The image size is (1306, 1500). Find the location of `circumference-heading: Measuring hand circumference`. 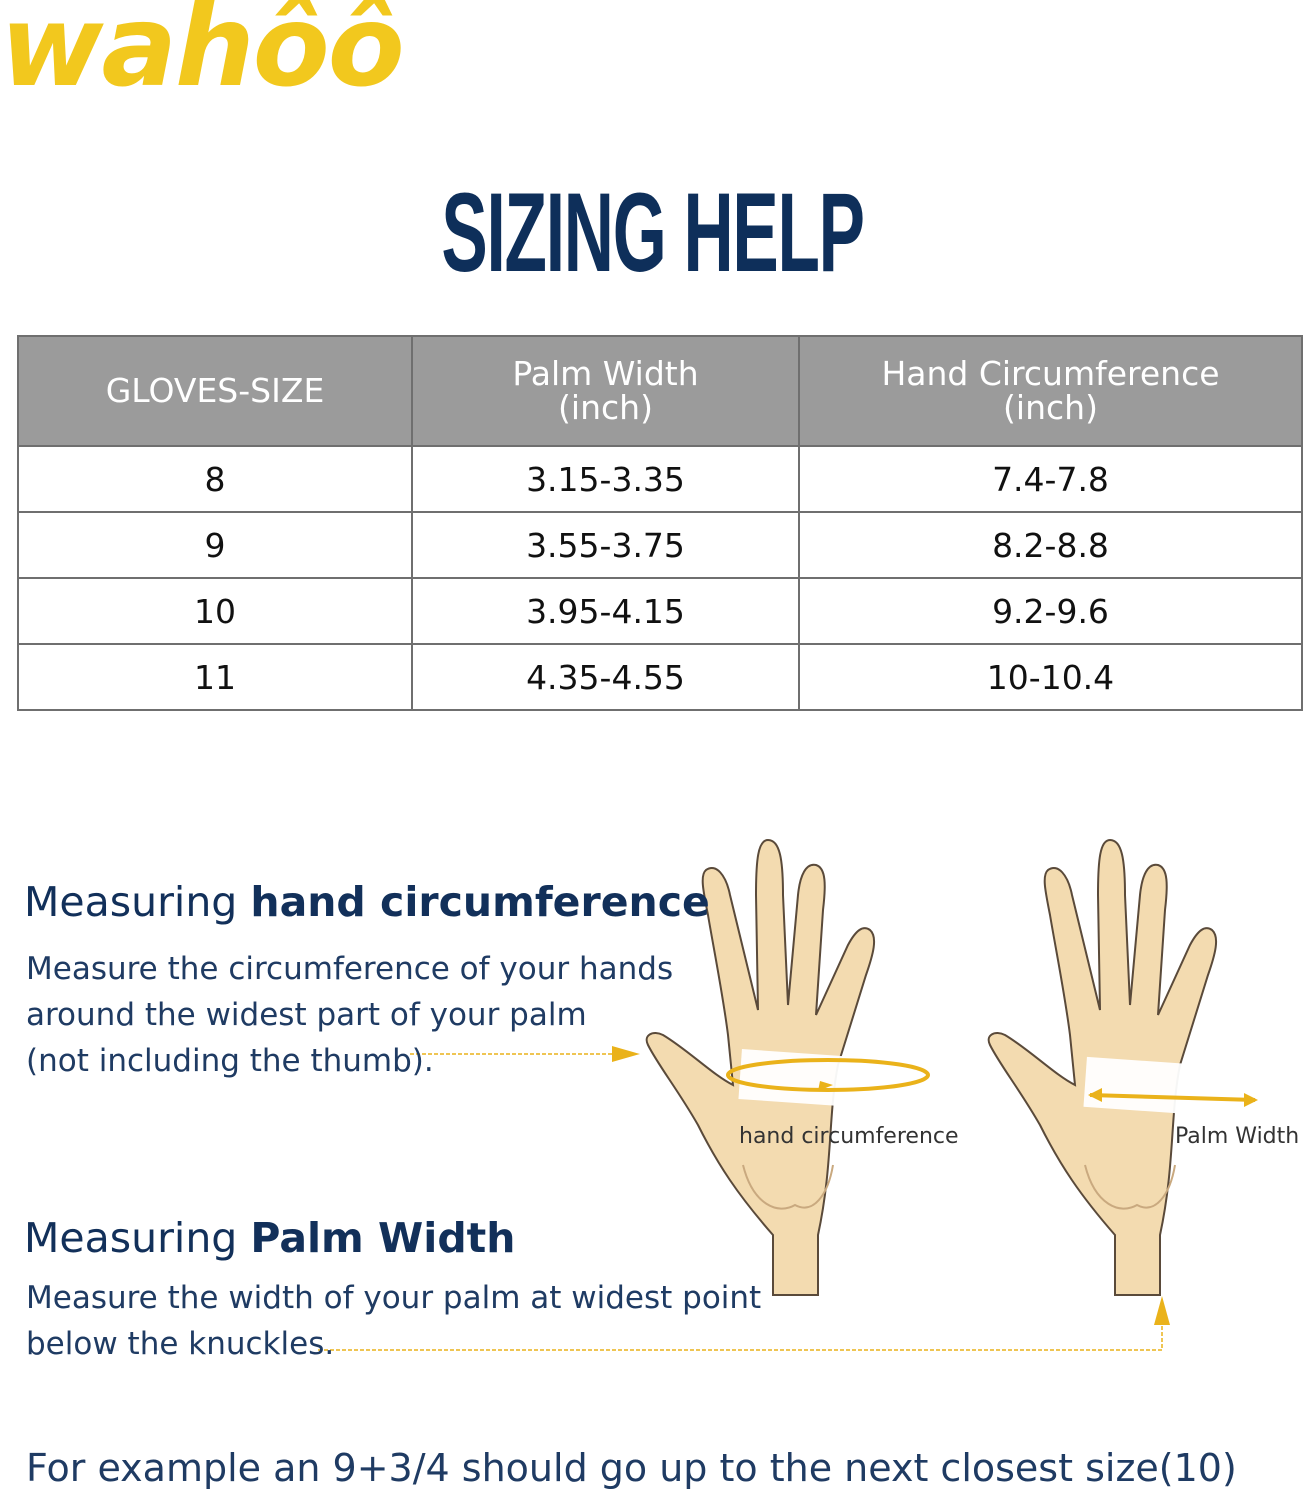

circumference-heading: Measuring hand circumference is located at coordinates (367, 902).